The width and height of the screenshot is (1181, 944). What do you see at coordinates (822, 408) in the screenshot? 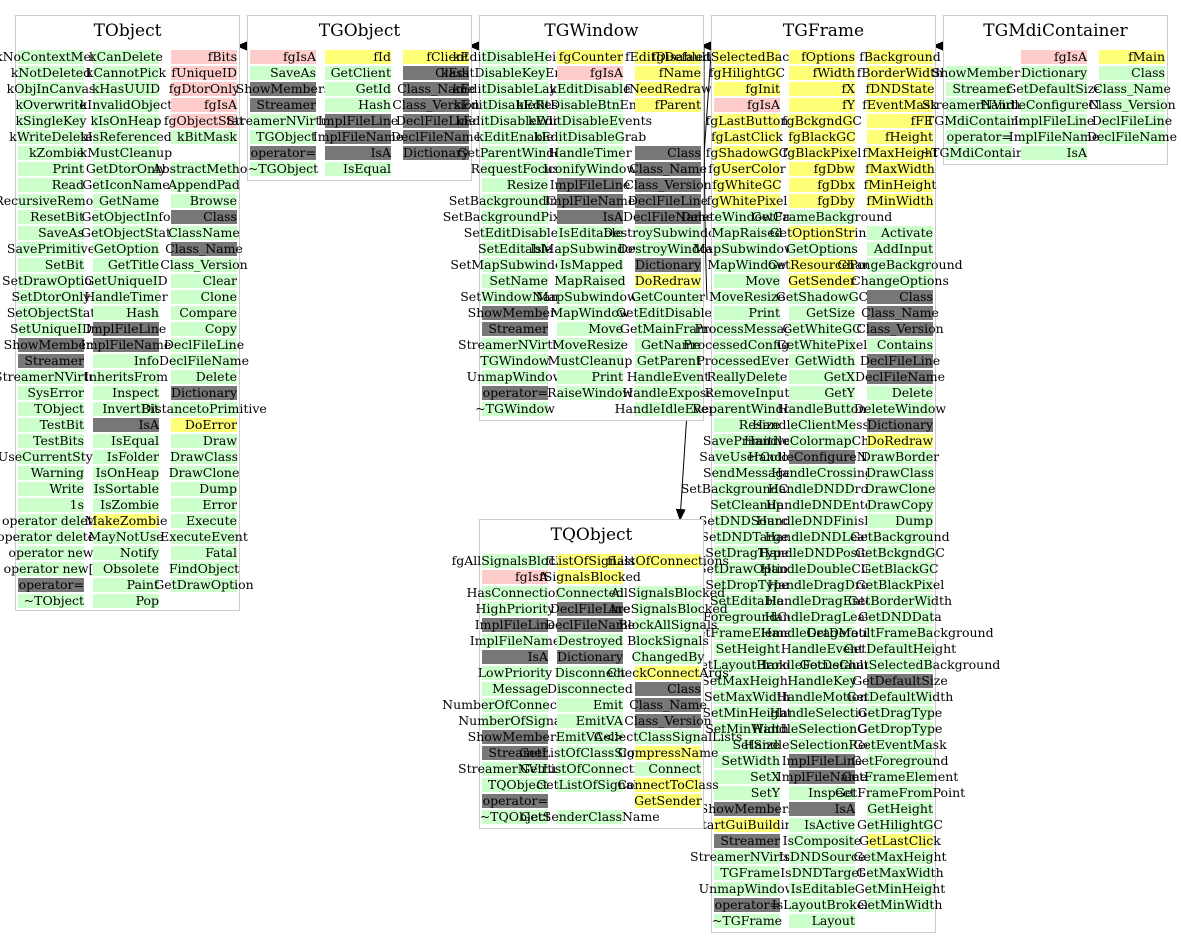
I see `member-label: HandleButton` at bounding box center [822, 408].